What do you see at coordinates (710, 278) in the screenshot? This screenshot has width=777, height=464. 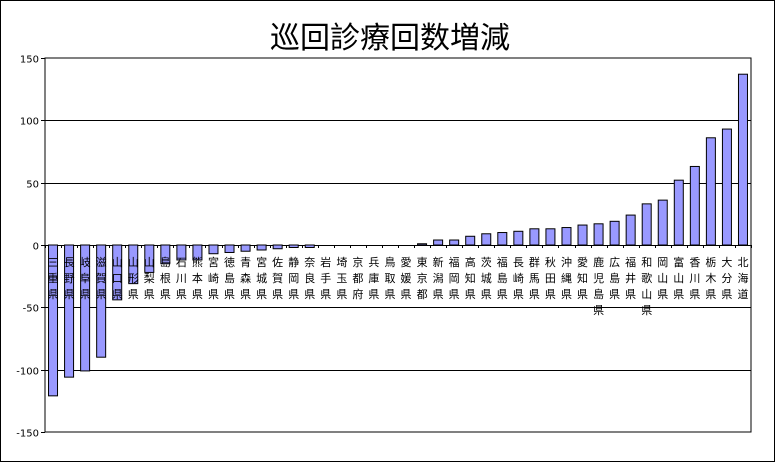 I see `x-category-label: 栃木県` at bounding box center [710, 278].